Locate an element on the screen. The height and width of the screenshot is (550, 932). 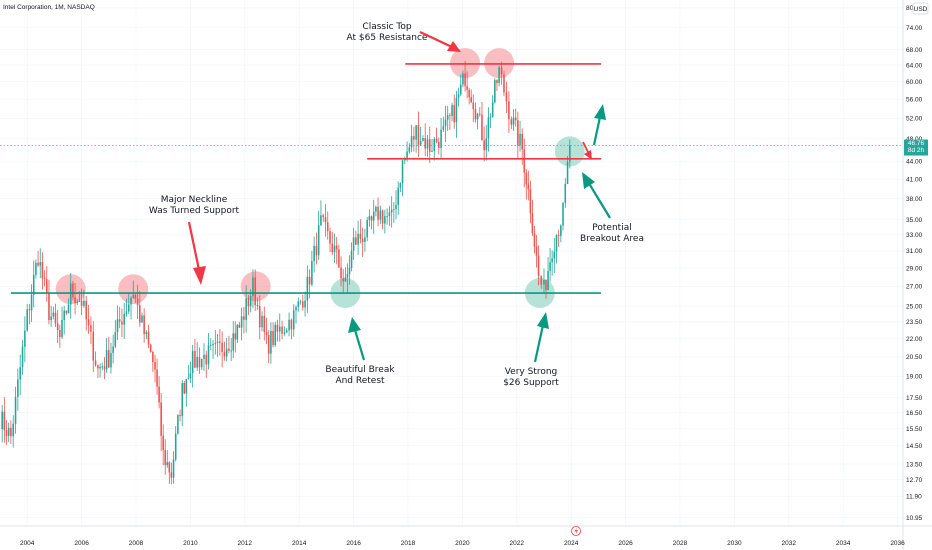
y-tick-label: 17.50 is located at coordinates (914, 398).